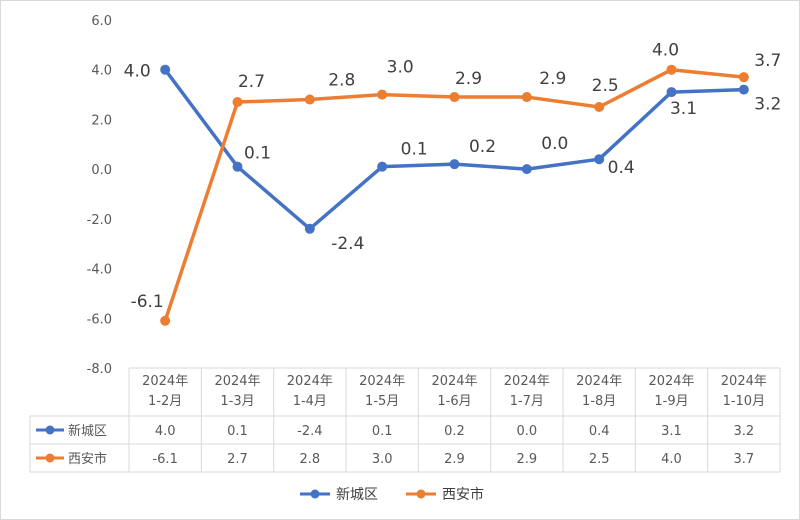  Describe the element at coordinates (454, 431) in the screenshot. I see `table-cell: 0.2` at that location.